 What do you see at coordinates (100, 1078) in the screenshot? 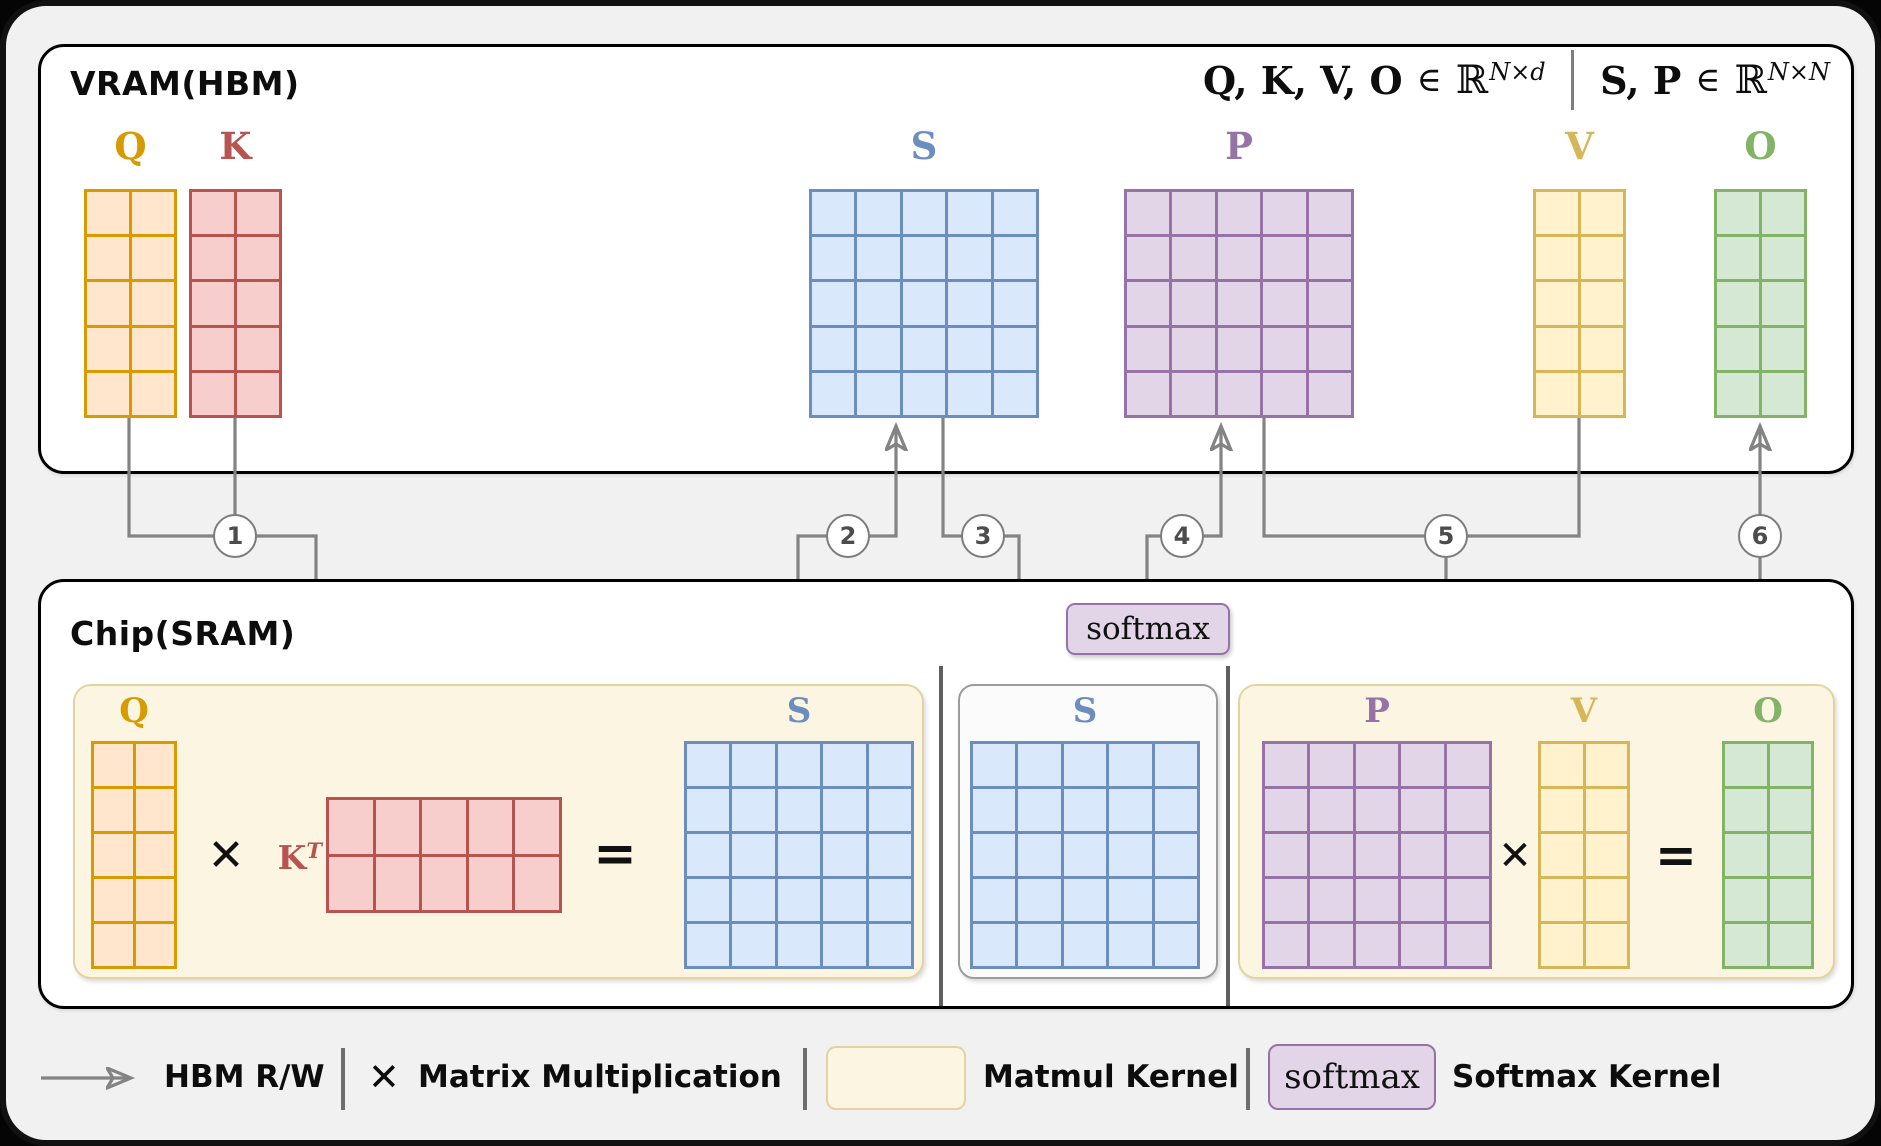
I see `legend-hbm-arrow-icon` at bounding box center [100, 1078].